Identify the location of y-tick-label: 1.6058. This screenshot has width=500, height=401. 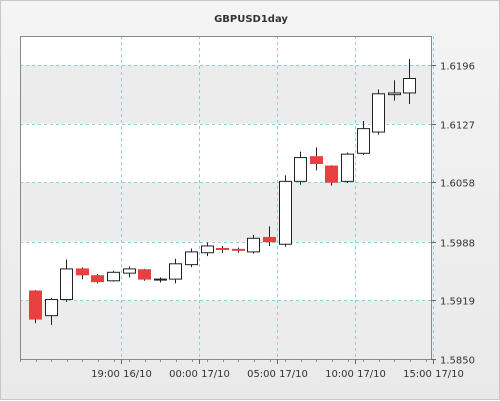
(457, 184).